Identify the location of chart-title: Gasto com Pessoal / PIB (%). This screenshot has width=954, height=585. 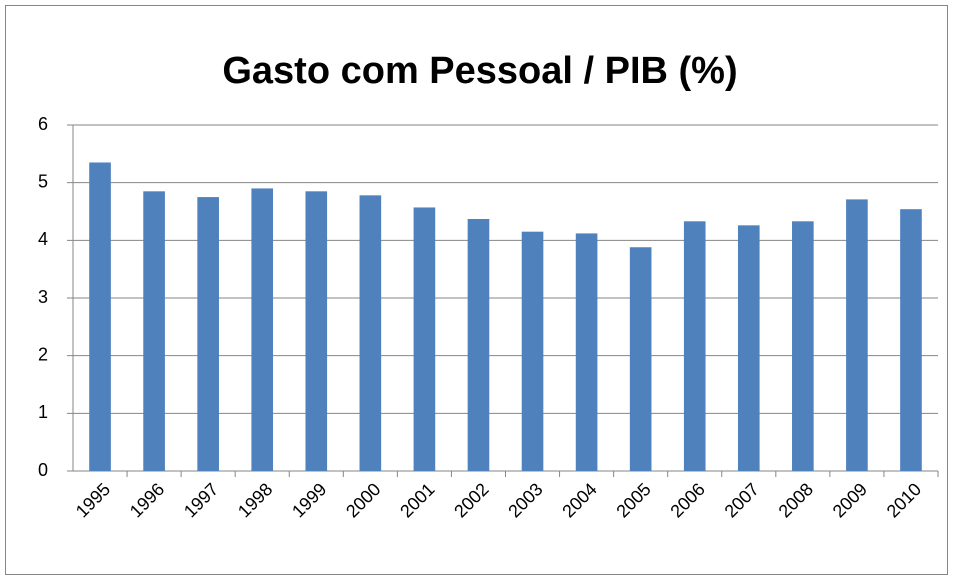
(479, 71).